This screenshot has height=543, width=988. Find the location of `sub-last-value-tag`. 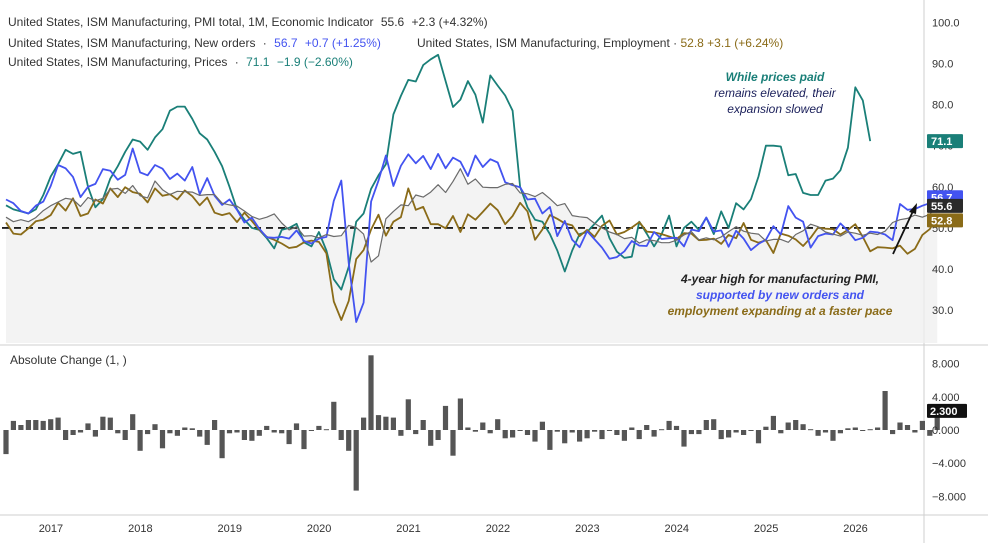

sub-last-value-tag is located at coordinates (947, 410).